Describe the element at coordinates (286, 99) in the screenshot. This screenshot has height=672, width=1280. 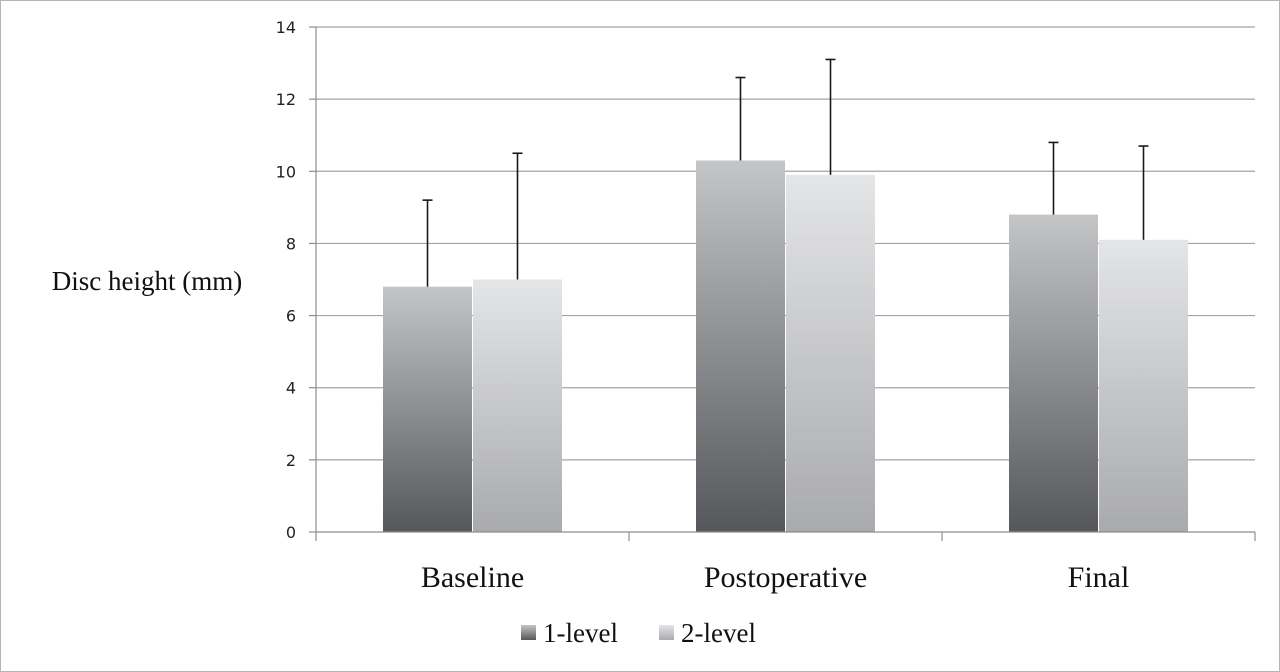
I see `y-tick-label: 12` at that location.